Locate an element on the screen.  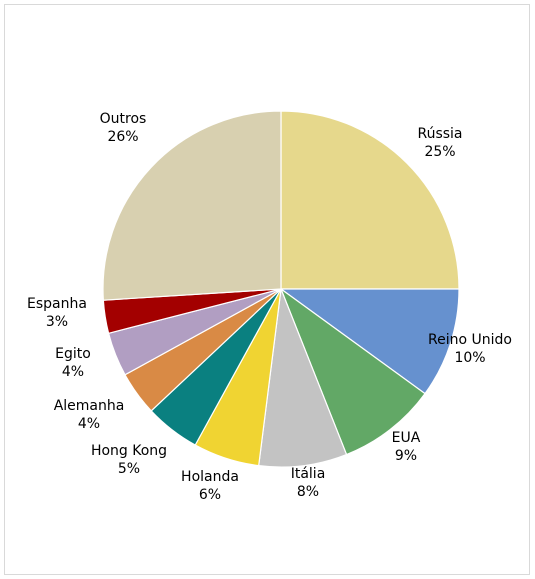
pie-slice-eua is located at coordinates (352, 371).